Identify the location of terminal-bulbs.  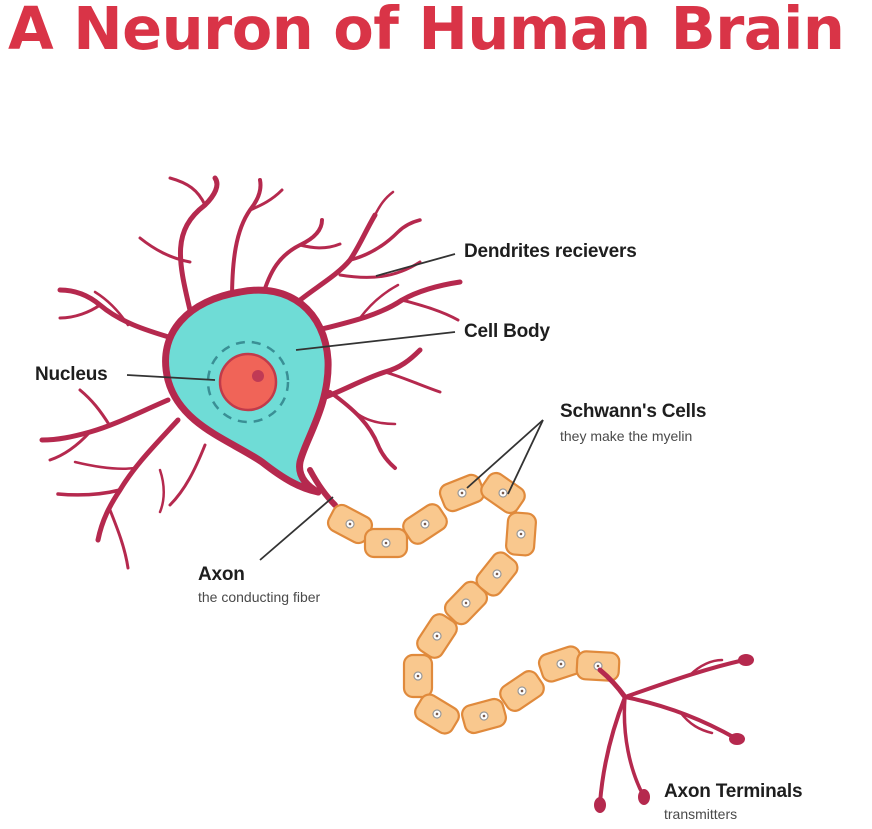
(674, 733).